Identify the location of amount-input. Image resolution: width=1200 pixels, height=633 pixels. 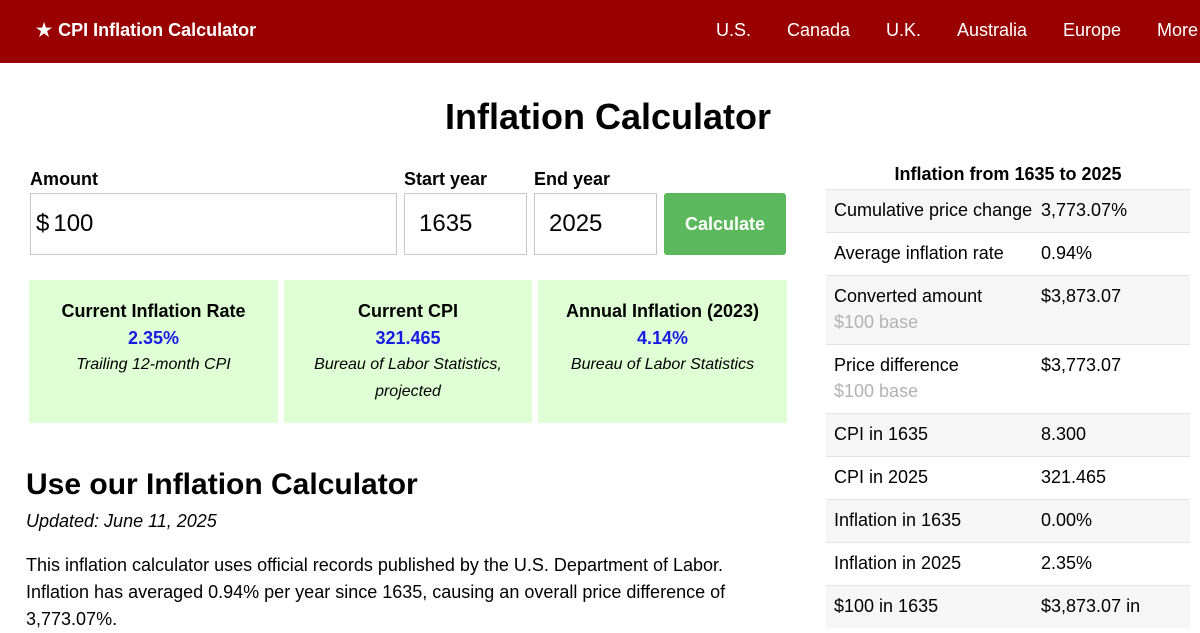
(224, 224).